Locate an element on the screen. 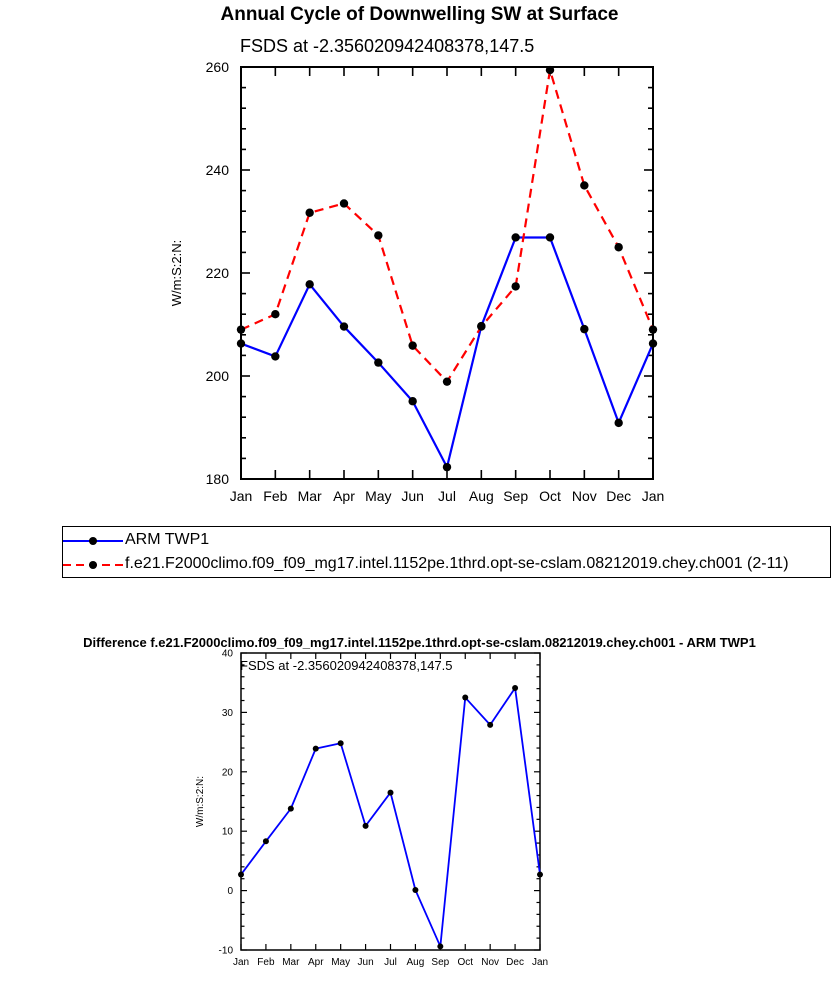 The height and width of the screenshot is (981, 839). y-tick-label: 30 is located at coordinates (228, 713).